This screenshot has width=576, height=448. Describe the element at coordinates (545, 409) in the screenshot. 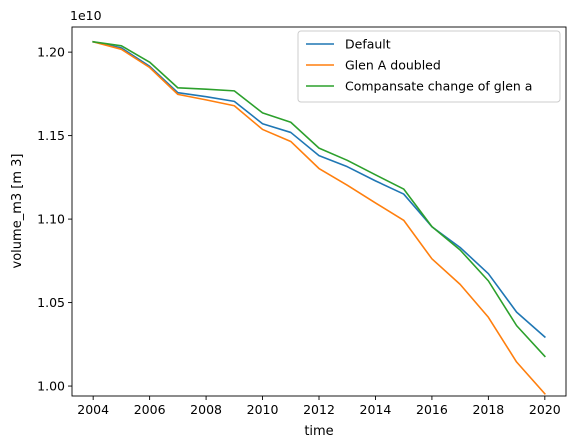

I see `x-tick-label: 2020` at that location.